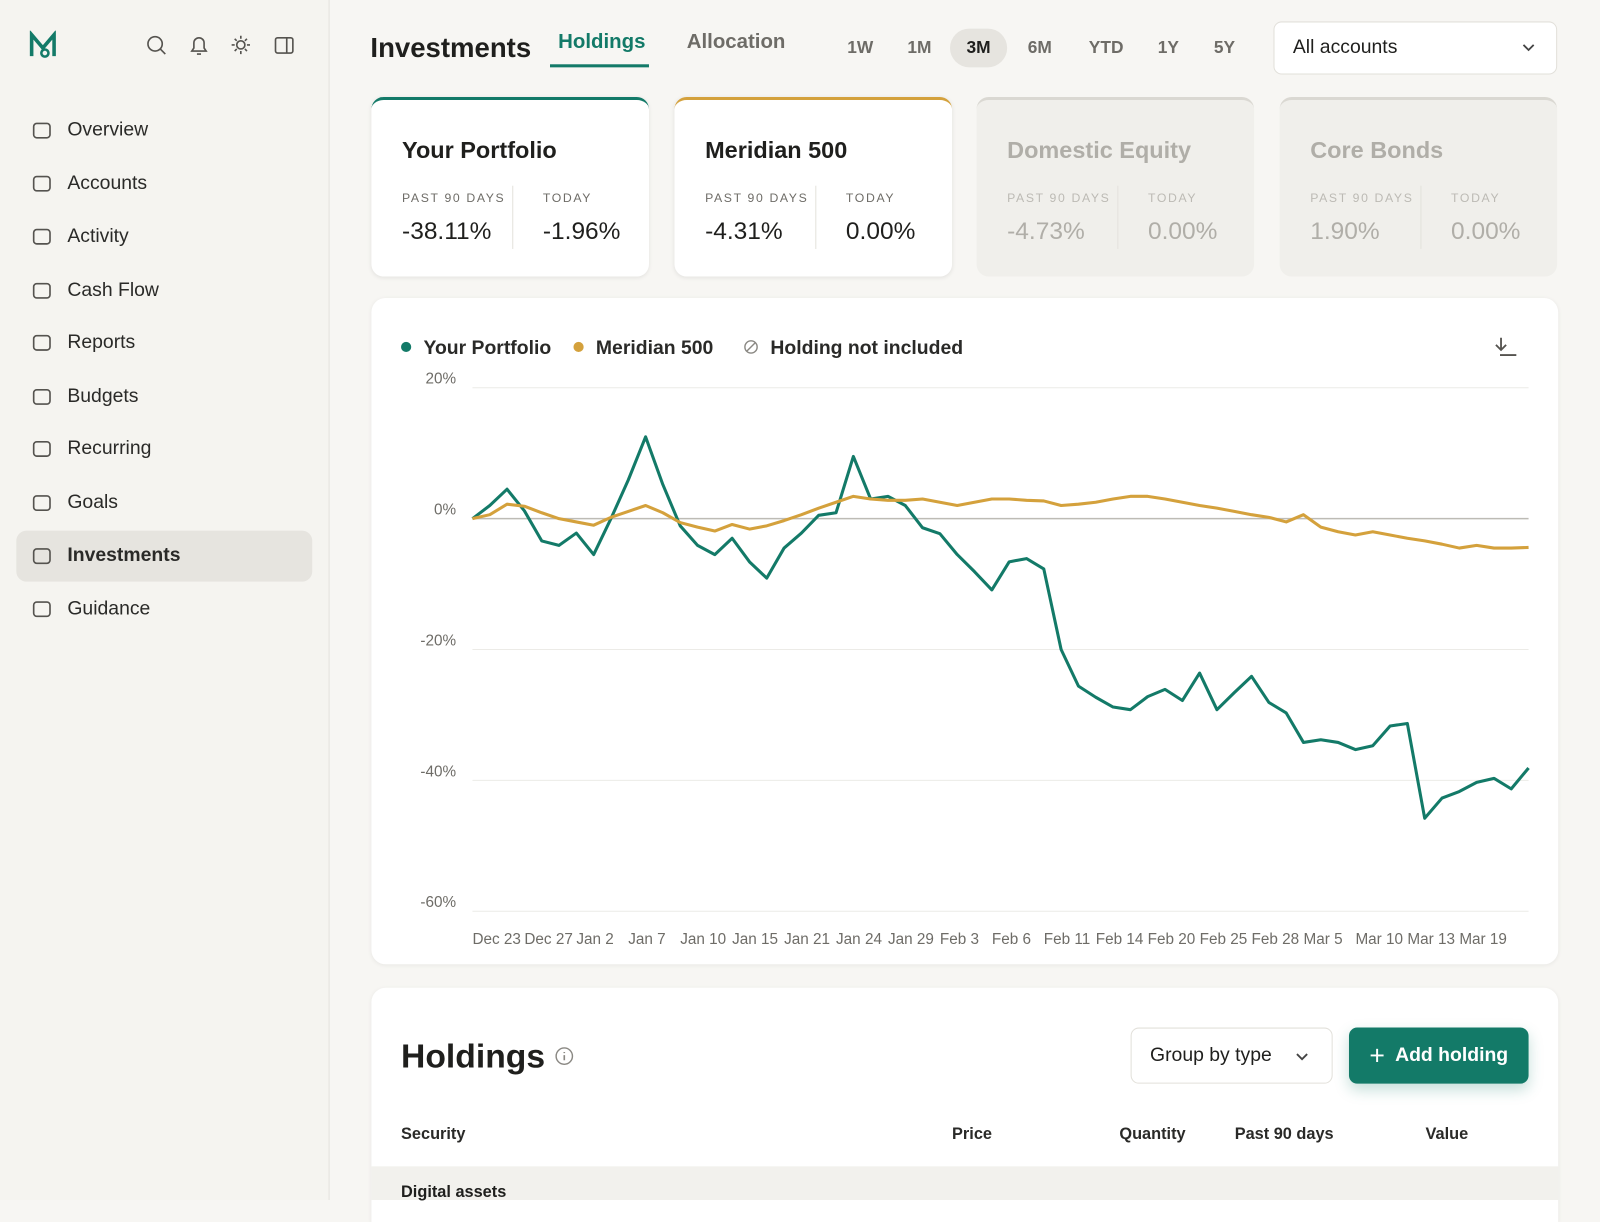  I want to click on card-title: Your Portfolio, so click(479, 150).